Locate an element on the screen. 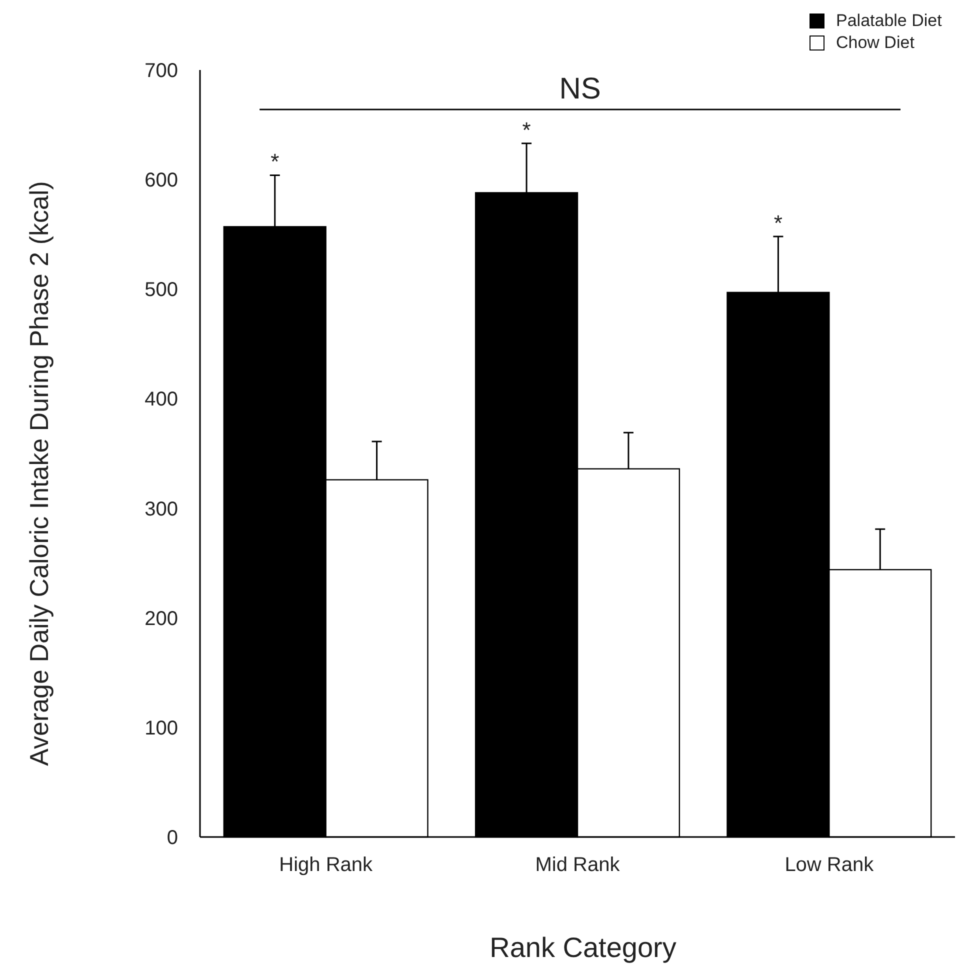 The image size is (960, 970). x-tick-label: Mid Rank is located at coordinates (578, 865).